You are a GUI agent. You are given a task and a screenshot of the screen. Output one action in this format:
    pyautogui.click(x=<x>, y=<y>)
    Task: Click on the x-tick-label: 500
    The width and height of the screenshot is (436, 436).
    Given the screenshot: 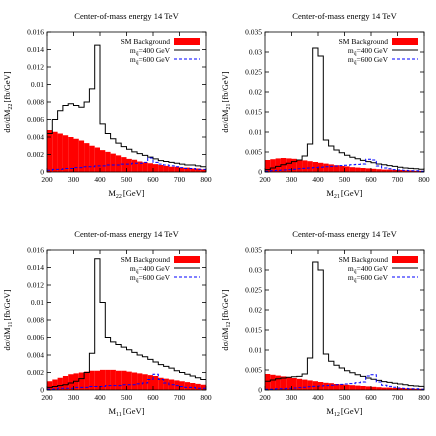 What is the action you would take?
    pyautogui.click(x=345, y=179)
    